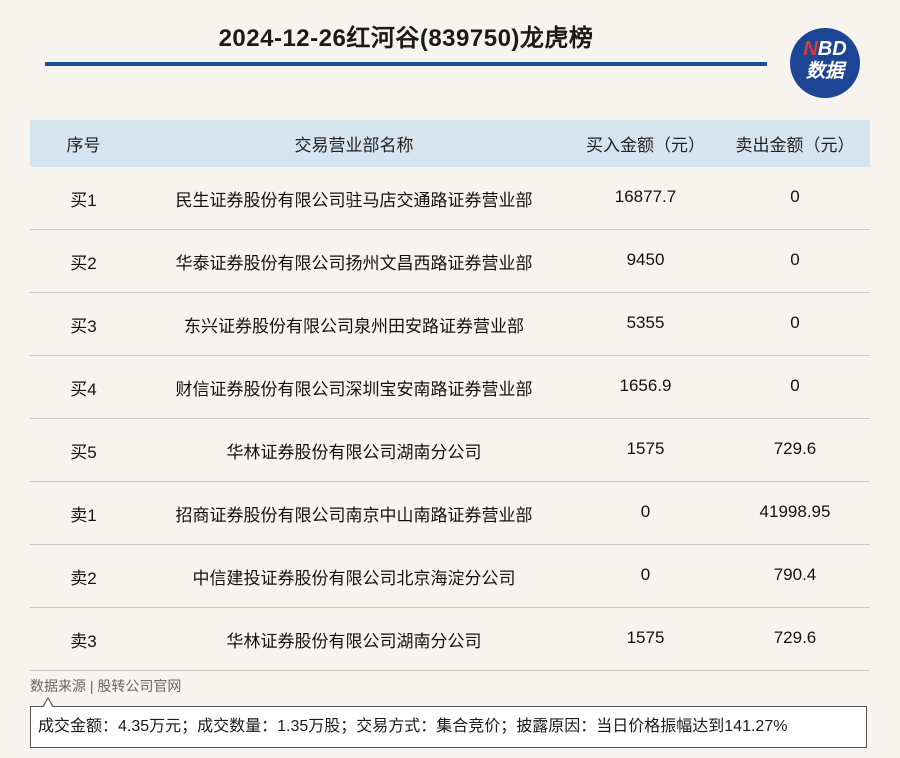 Image resolution: width=900 pixels, height=758 pixels. I want to click on data-source: 数据来源 | 股转公司官网, so click(106, 686).